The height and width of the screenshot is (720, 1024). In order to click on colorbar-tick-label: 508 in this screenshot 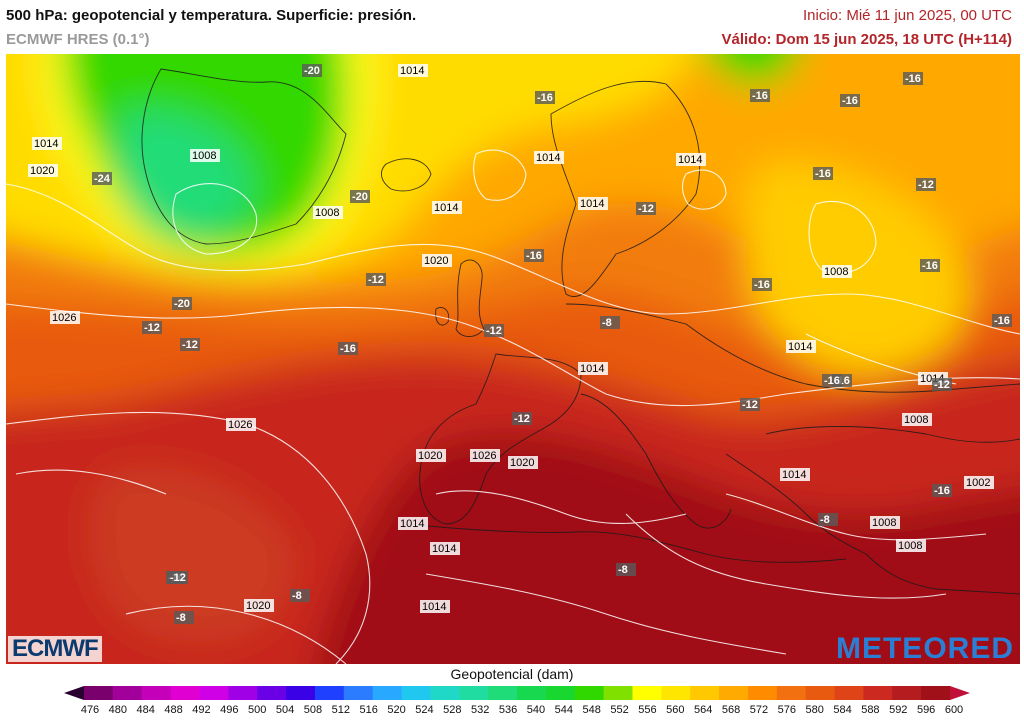, I will do `click(313, 710)`.